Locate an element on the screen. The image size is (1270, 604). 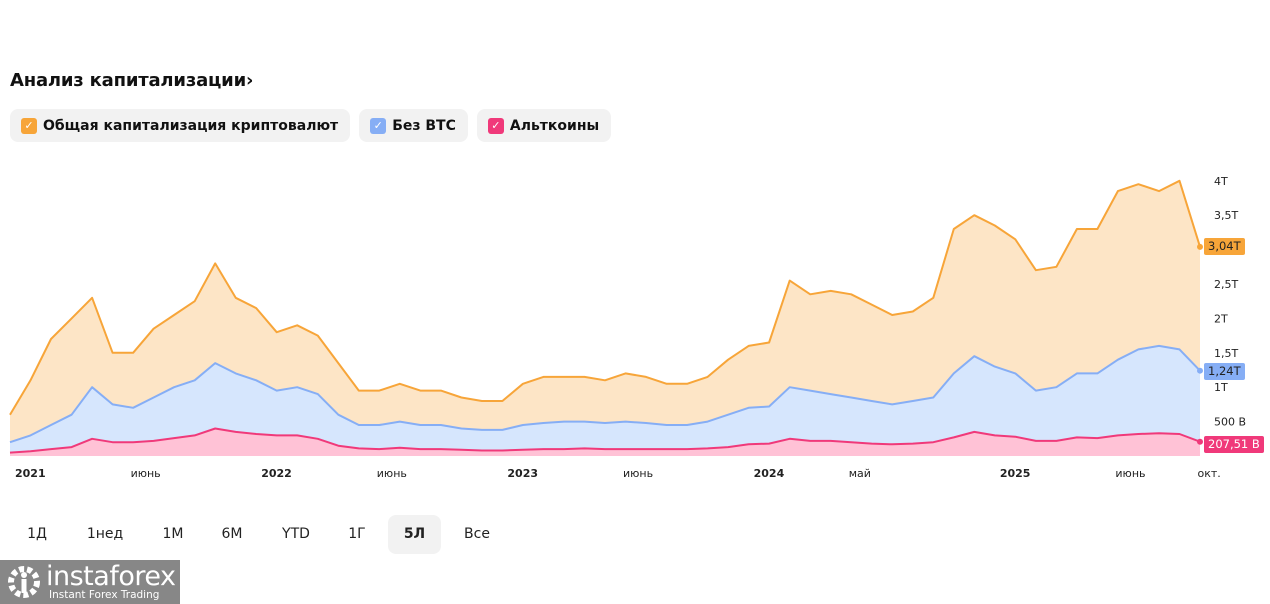
y-tick-label: 500 B is located at coordinates (1230, 422).